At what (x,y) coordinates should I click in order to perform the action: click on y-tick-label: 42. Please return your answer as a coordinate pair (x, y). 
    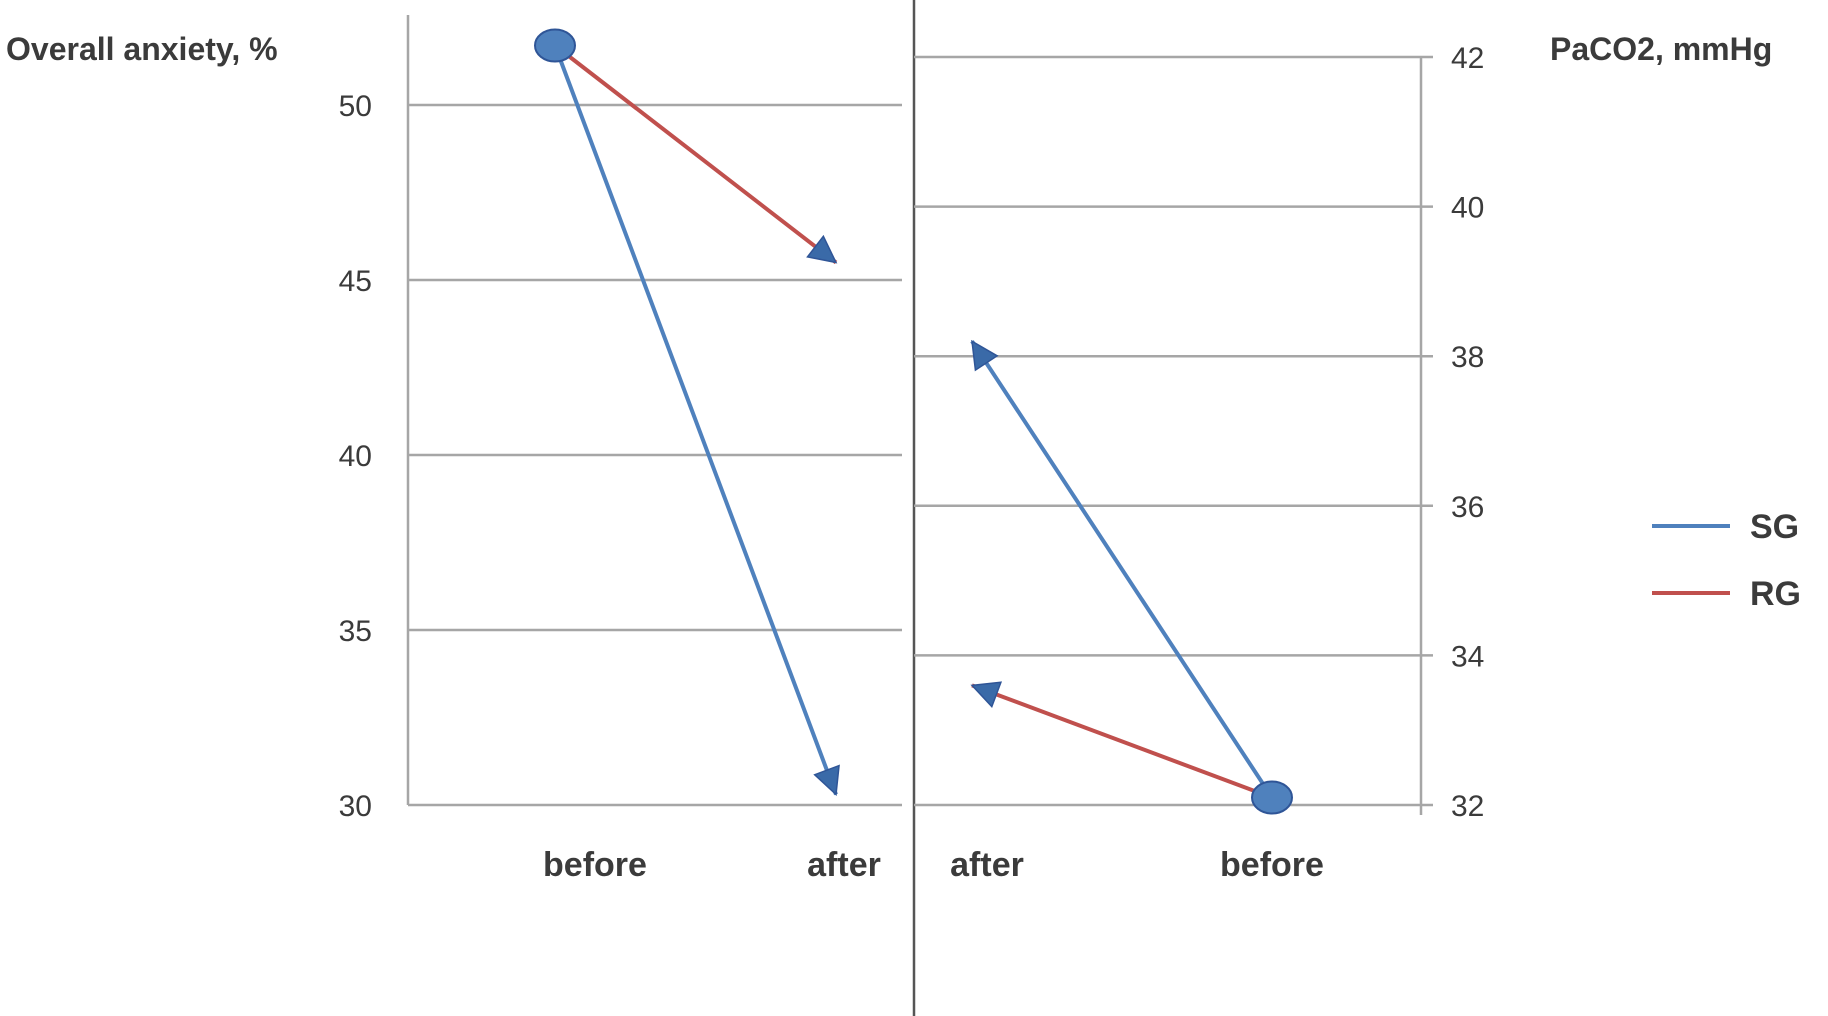
    Looking at the image, I should click on (1467, 58).